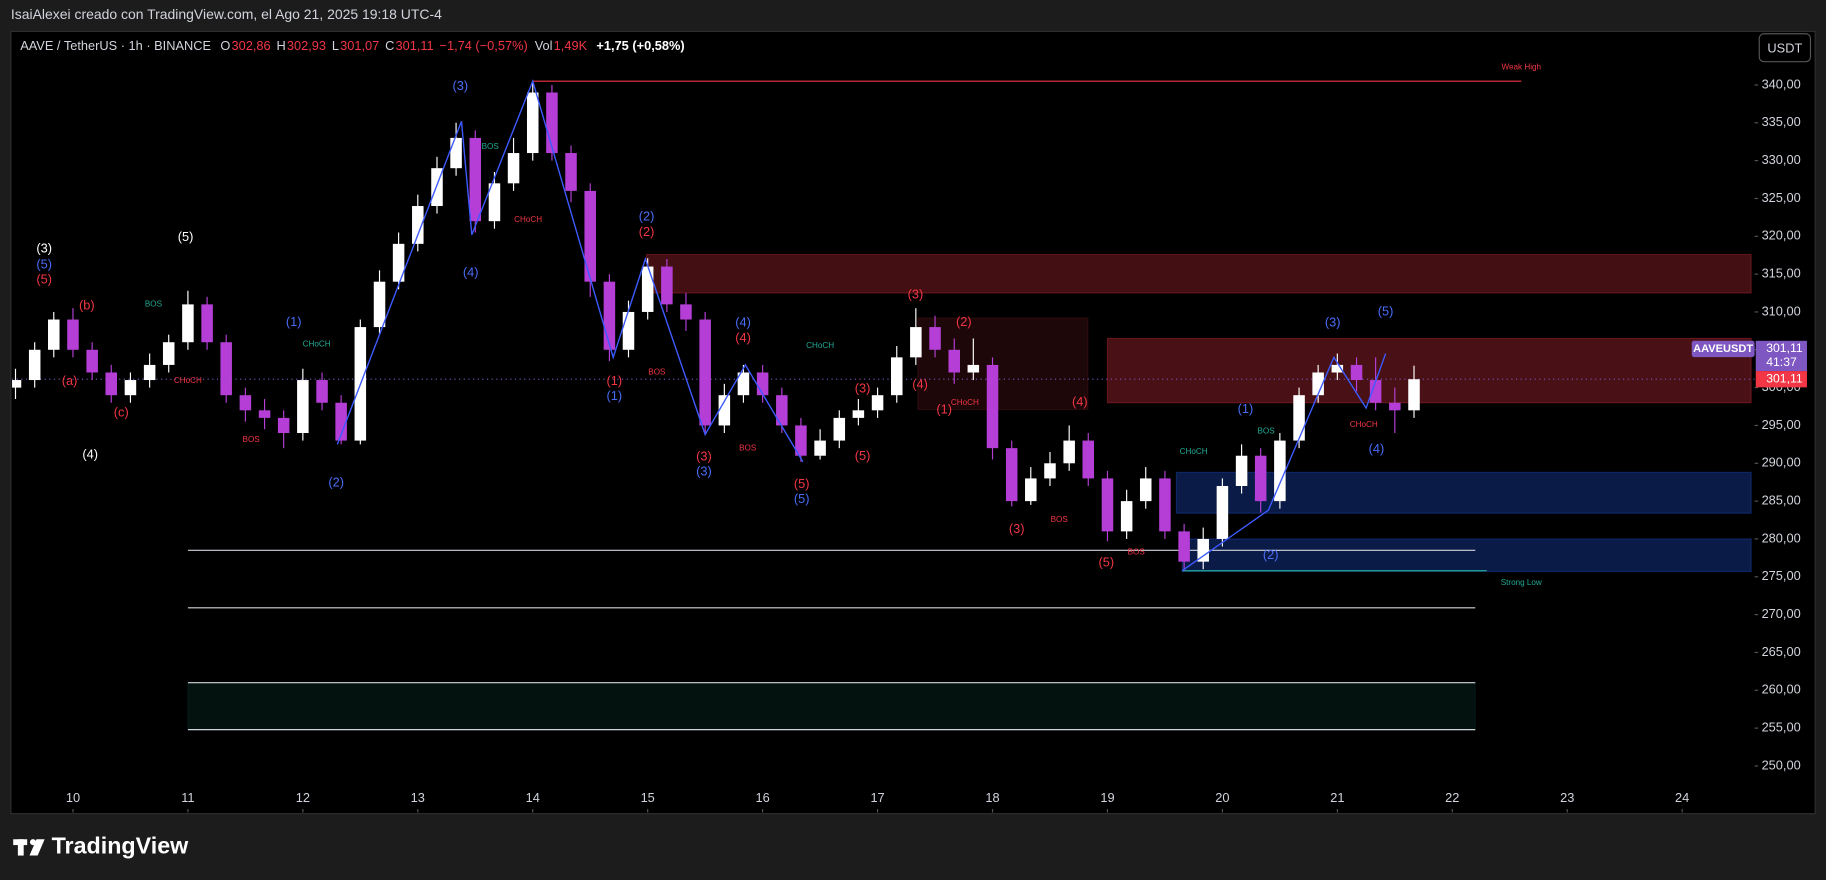 The image size is (1826, 880). I want to click on x-tick-label: 24, so click(1682, 797).